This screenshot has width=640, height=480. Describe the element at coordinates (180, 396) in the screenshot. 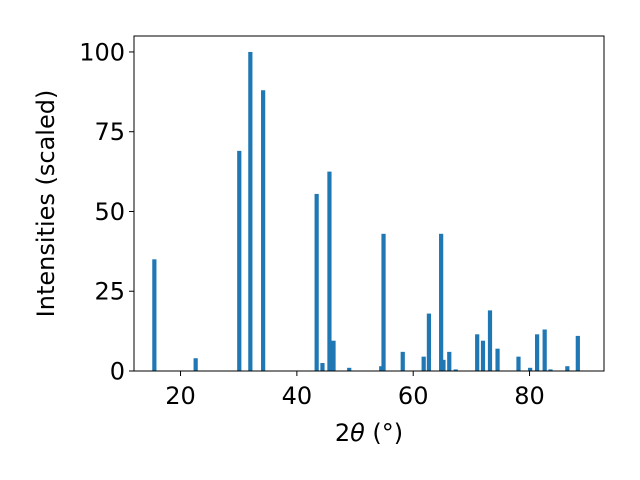

I see `x-tick-label: 20` at that location.